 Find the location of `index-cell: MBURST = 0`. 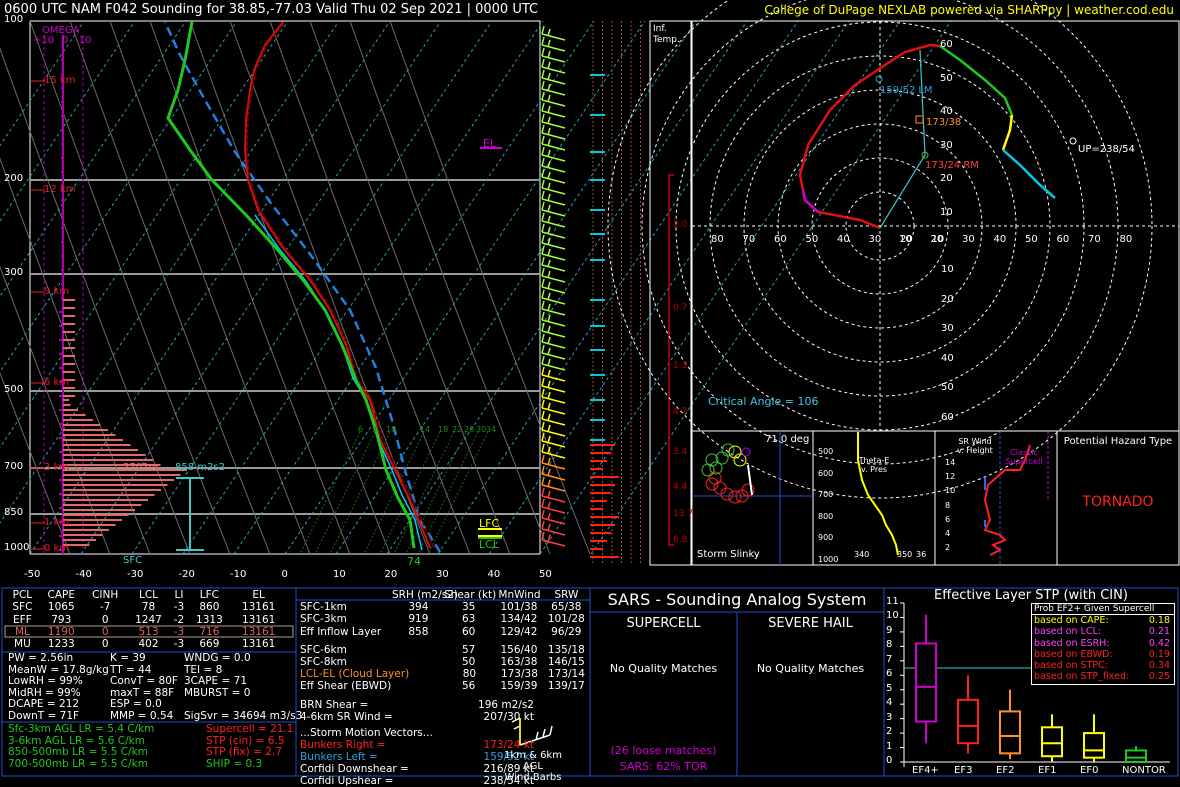

index-cell: MBURST = 0 is located at coordinates (217, 692).